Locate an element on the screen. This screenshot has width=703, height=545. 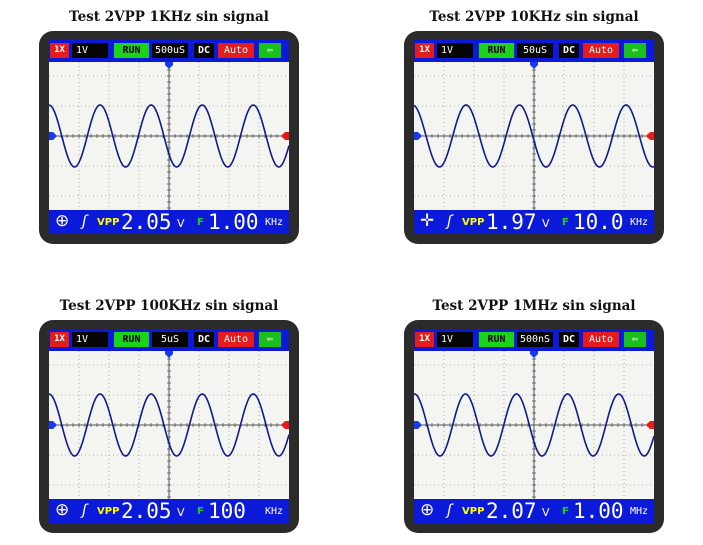
timebase: 50uS is located at coordinates (535, 50).